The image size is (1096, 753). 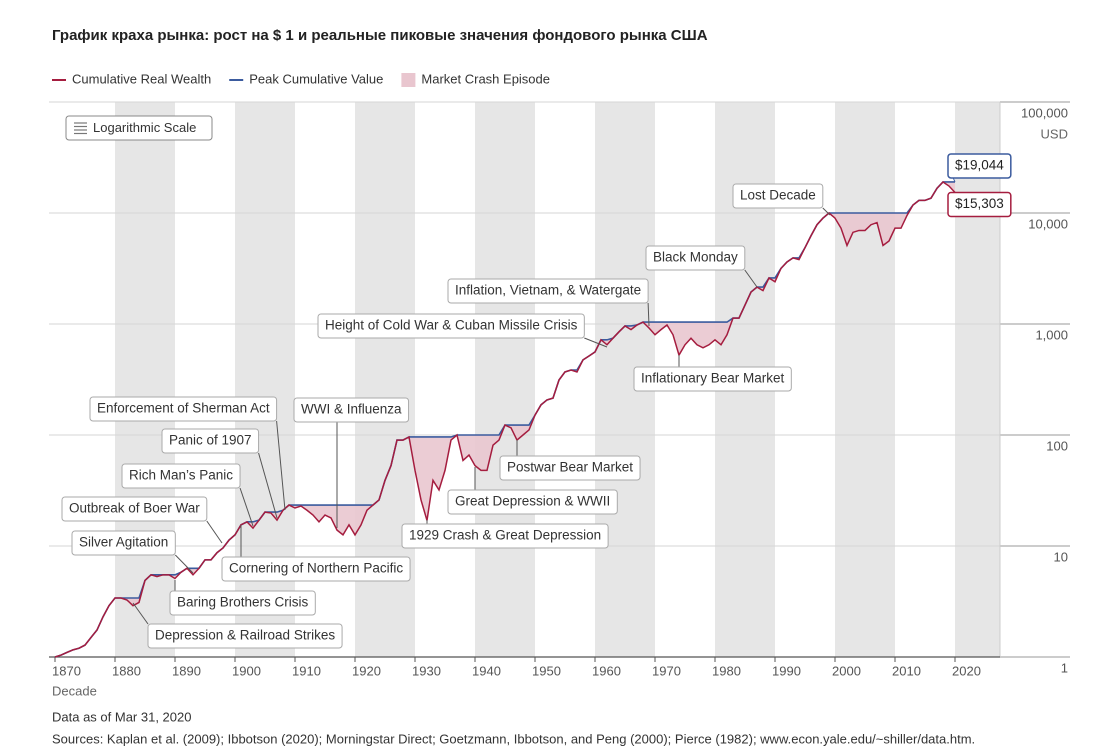 I want to click on annotation: Inflation, Vietnam, & Watergate, so click(x=548, y=302).